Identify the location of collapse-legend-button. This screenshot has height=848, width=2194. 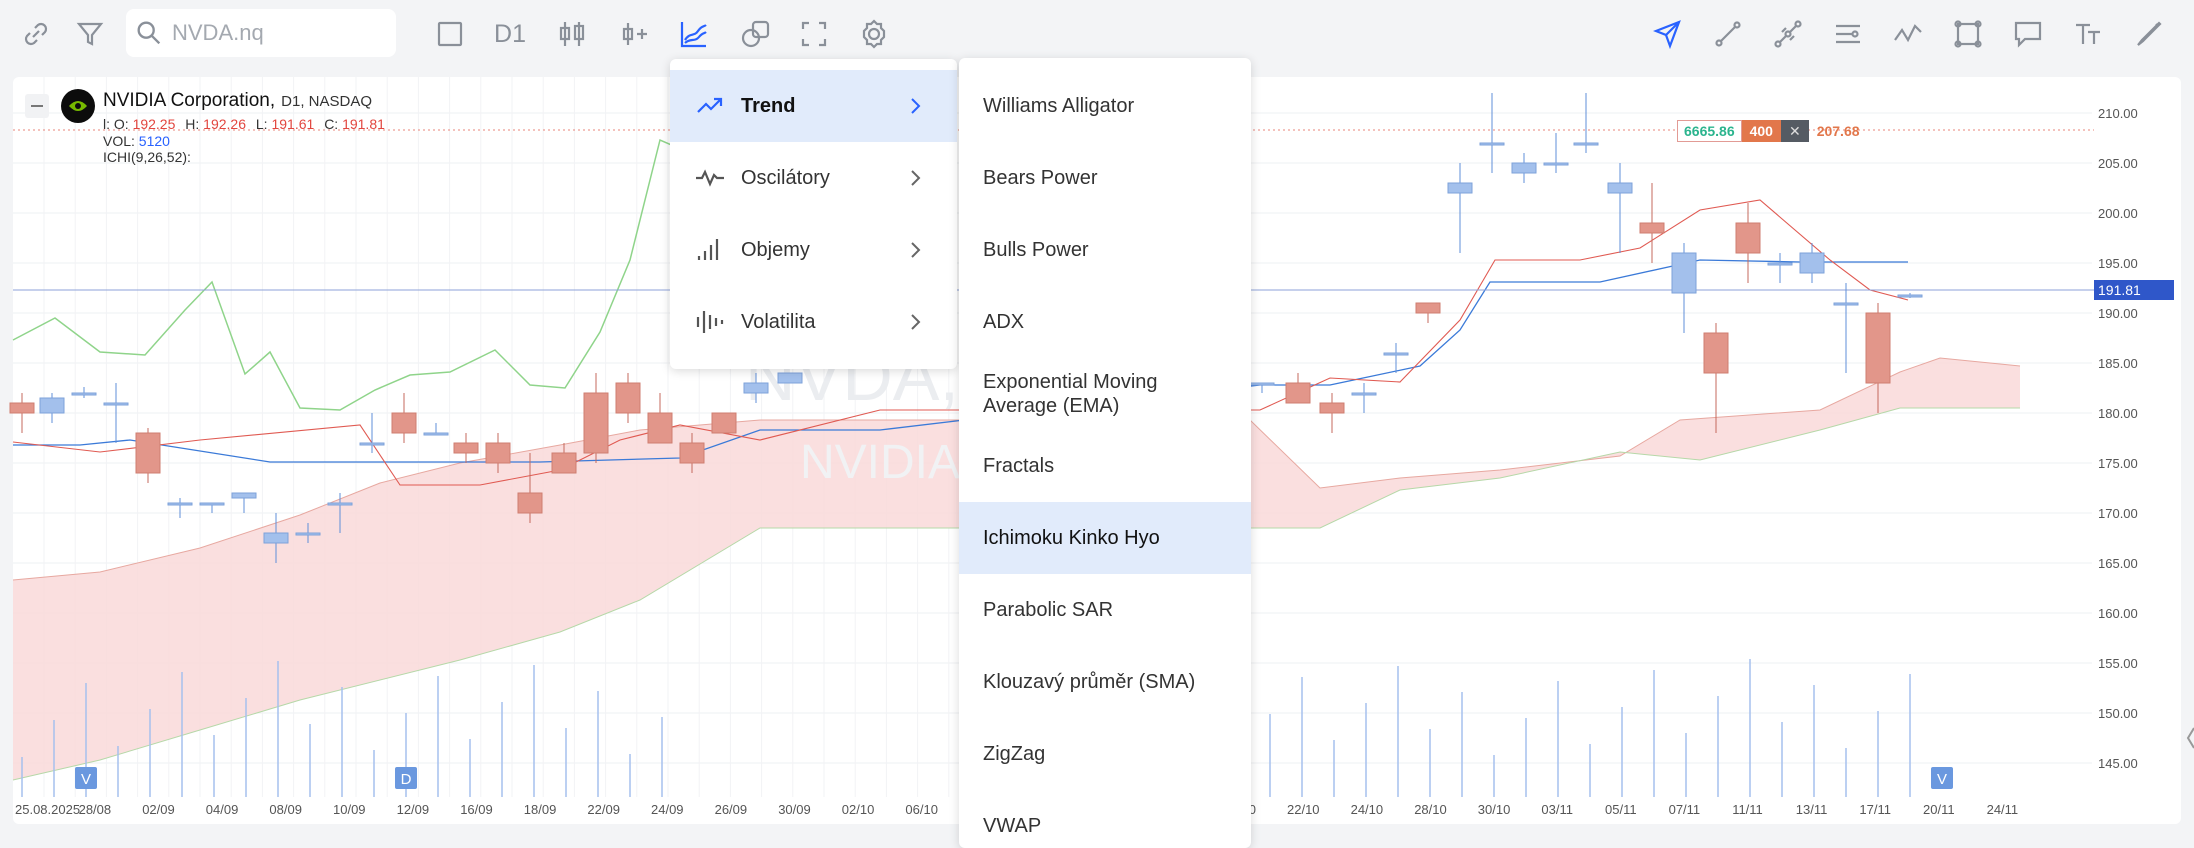
(37, 106).